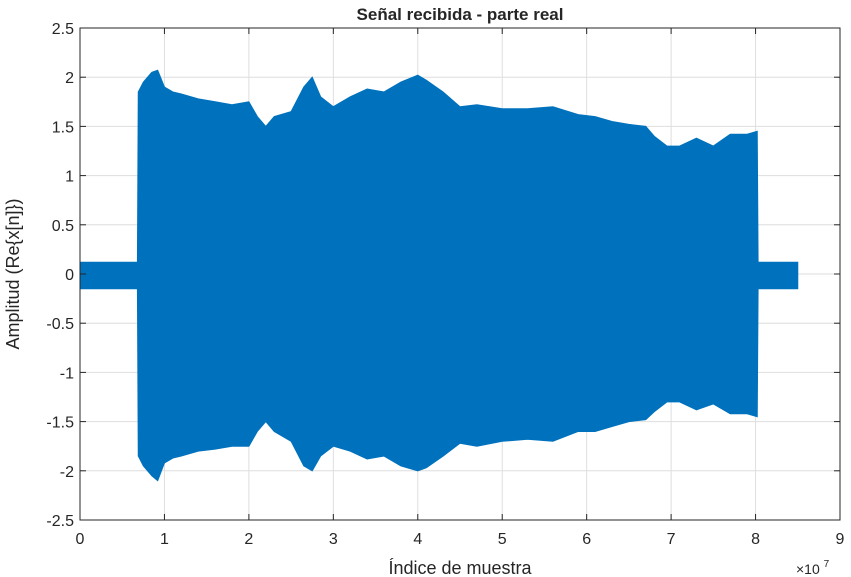 The width and height of the screenshot is (851, 577). What do you see at coordinates (63, 29) in the screenshot?
I see `y-tick-label: 2.5` at bounding box center [63, 29].